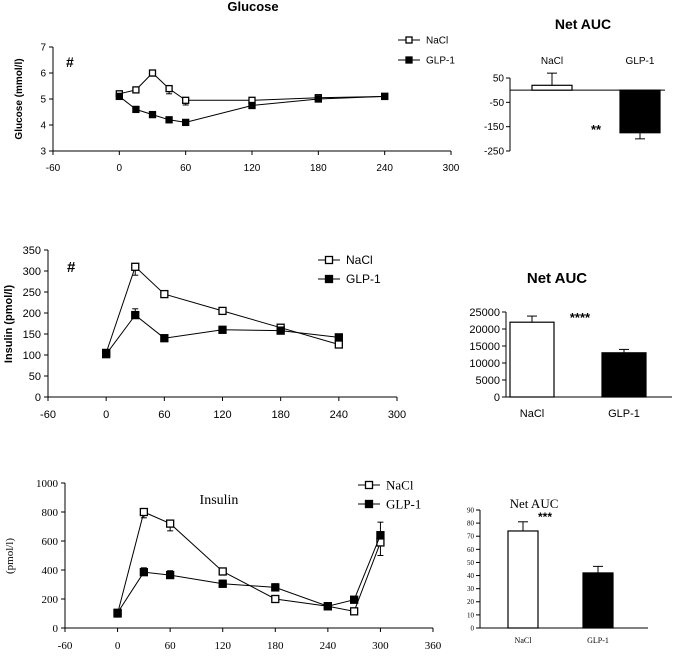 Image resolution: width=685 pixels, height=657 pixels. What do you see at coordinates (70, 62) in the screenshot?
I see `significance-marker: #` at bounding box center [70, 62].